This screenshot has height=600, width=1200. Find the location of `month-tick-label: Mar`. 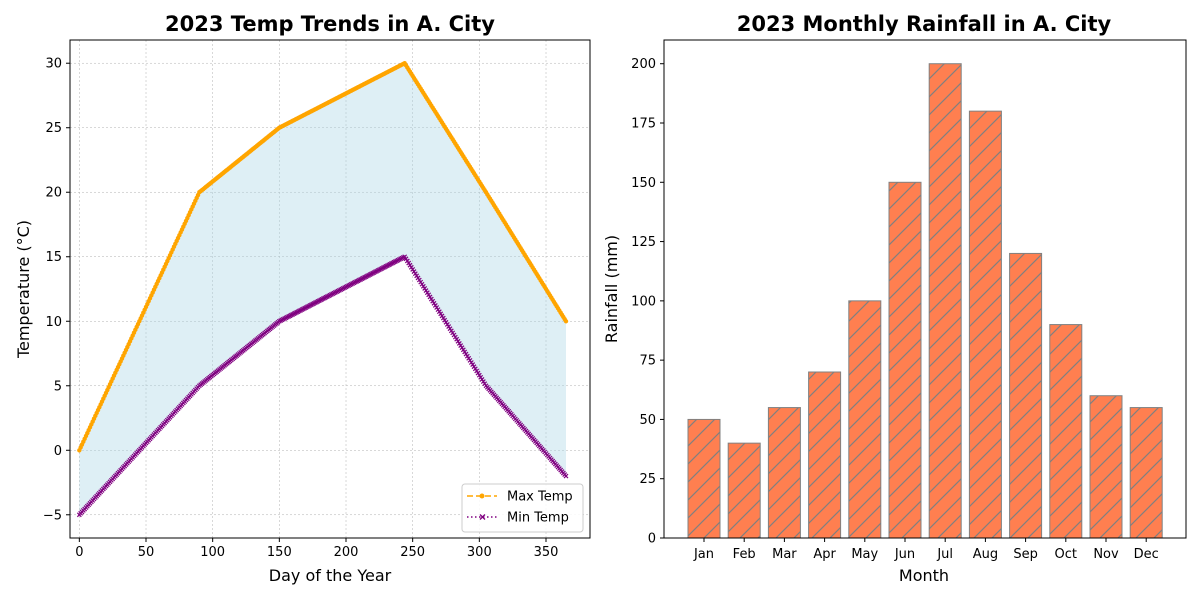

month-tick-label: Mar is located at coordinates (784, 554).